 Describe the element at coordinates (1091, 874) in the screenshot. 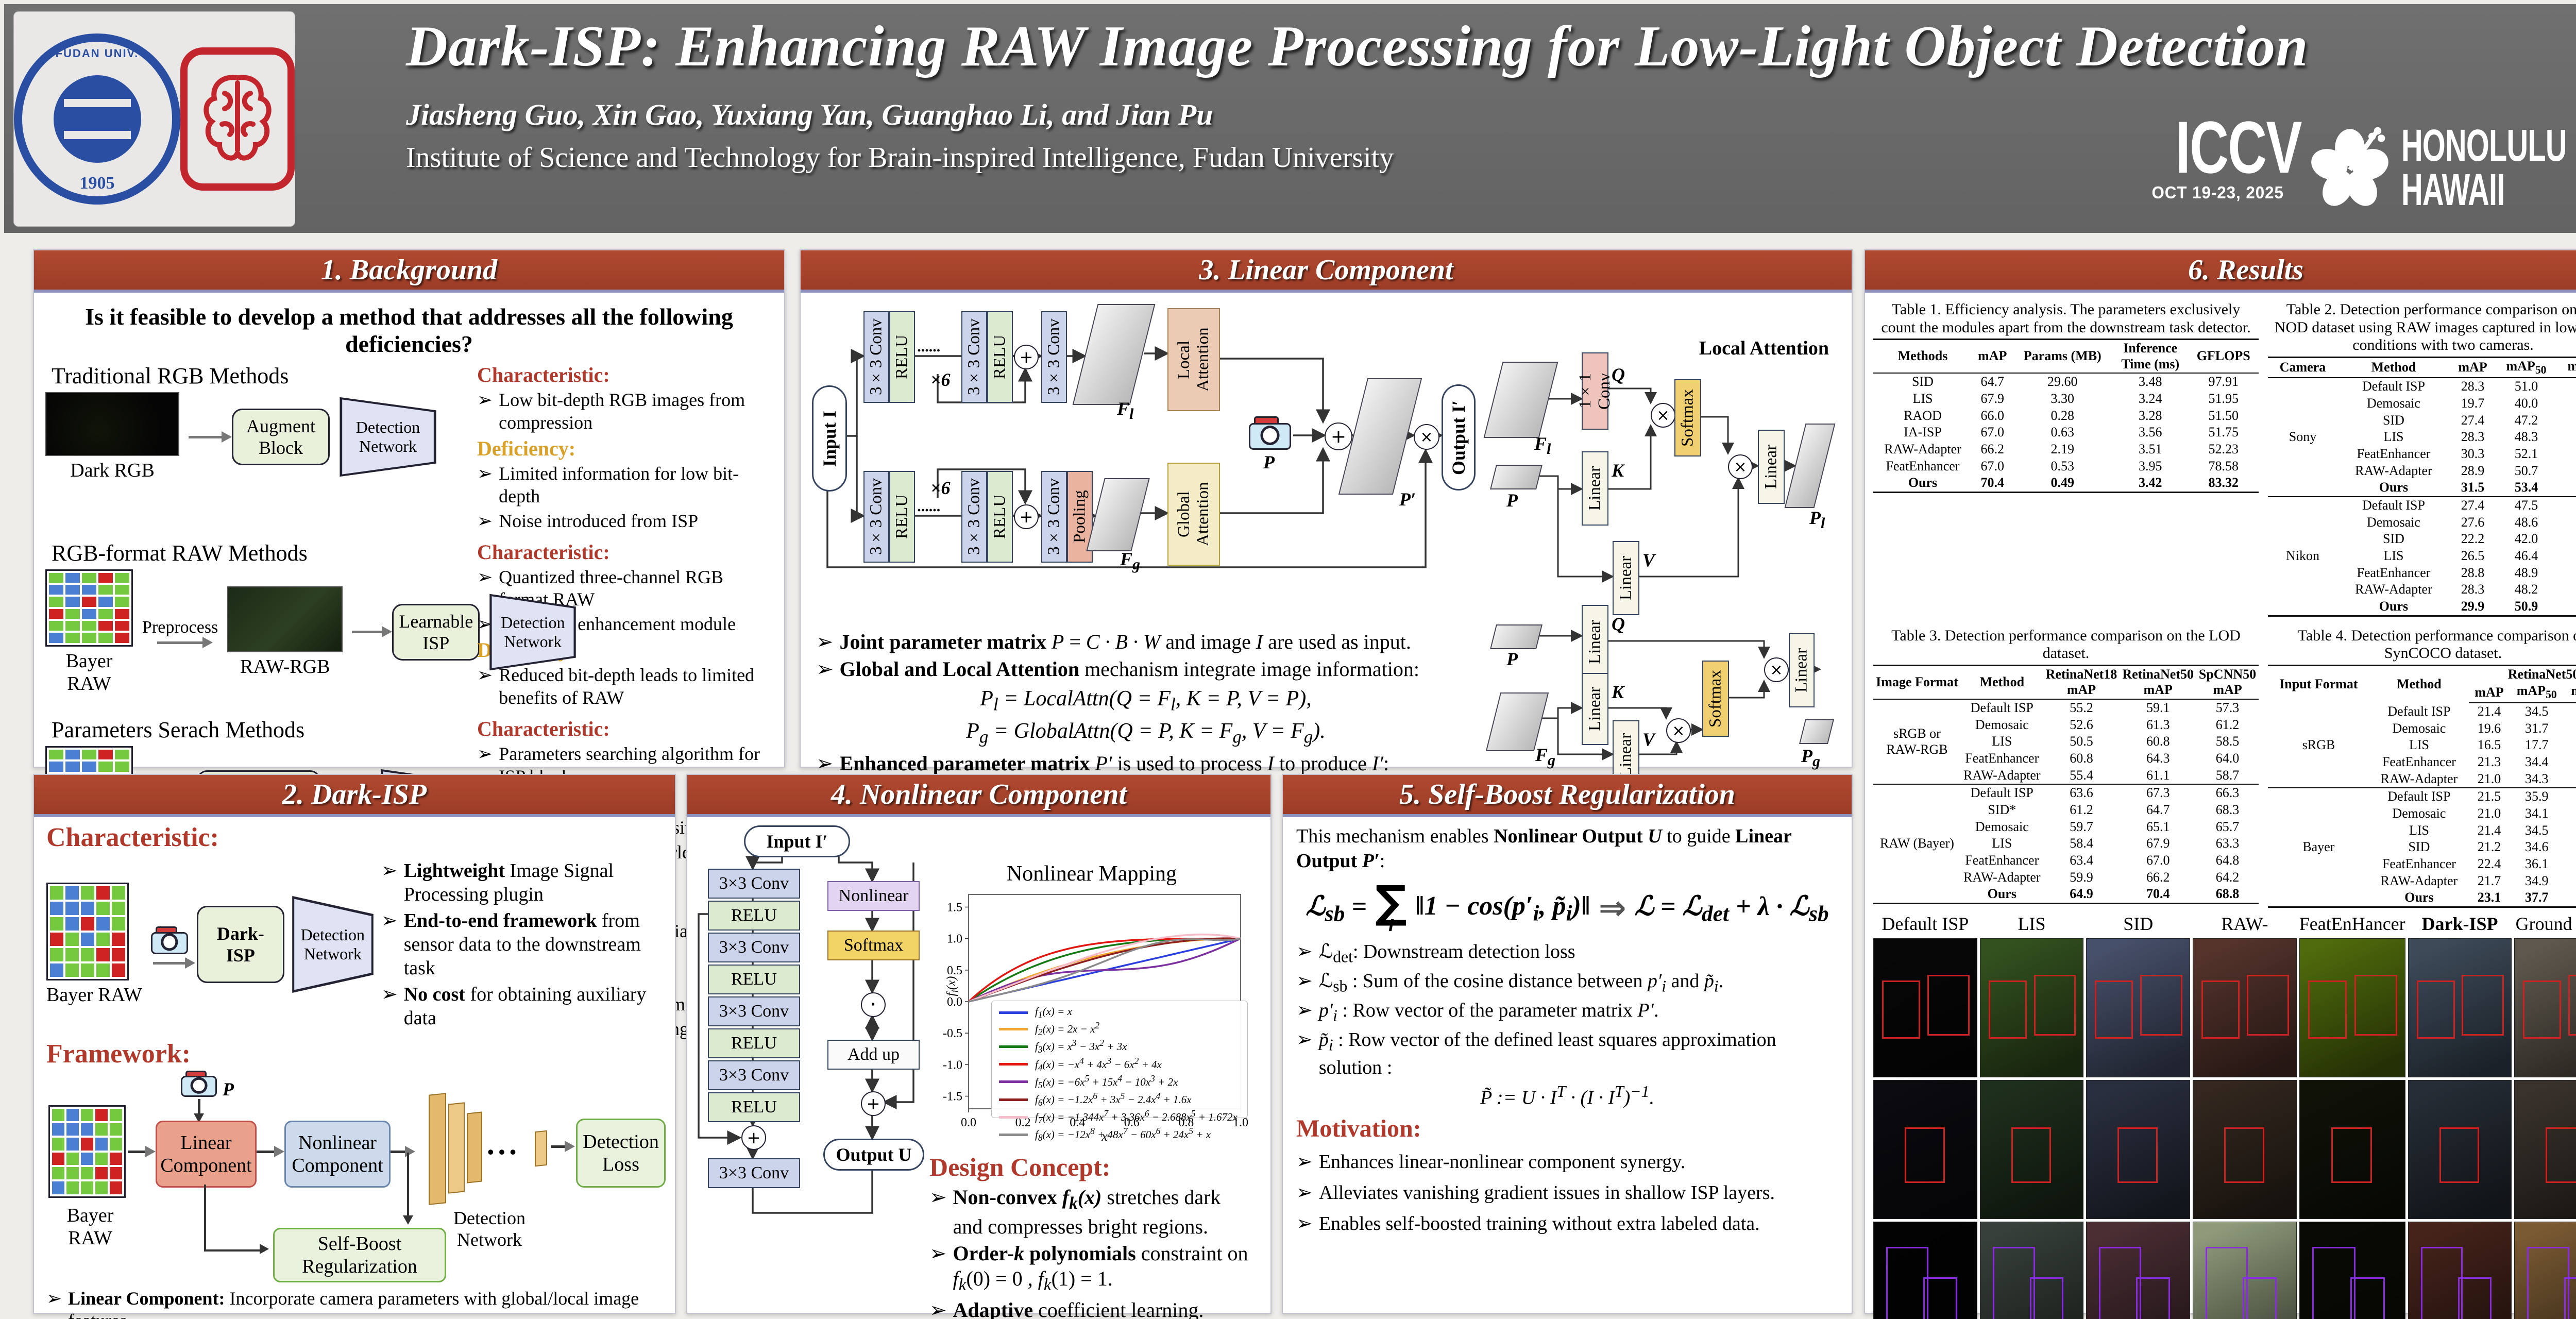

I see `chart-title: Nonlinear Mapping` at that location.